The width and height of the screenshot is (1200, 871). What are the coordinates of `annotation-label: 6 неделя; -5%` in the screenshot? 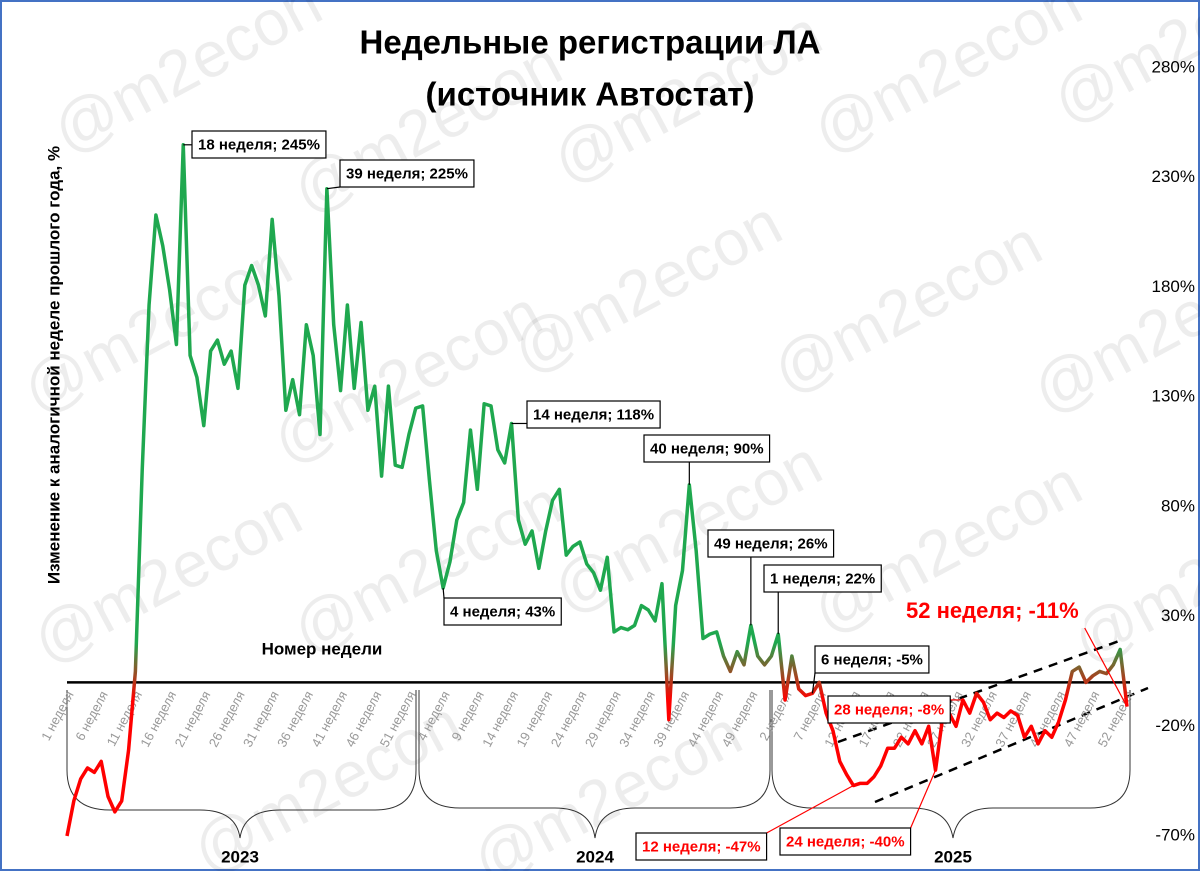 It's located at (872, 659).